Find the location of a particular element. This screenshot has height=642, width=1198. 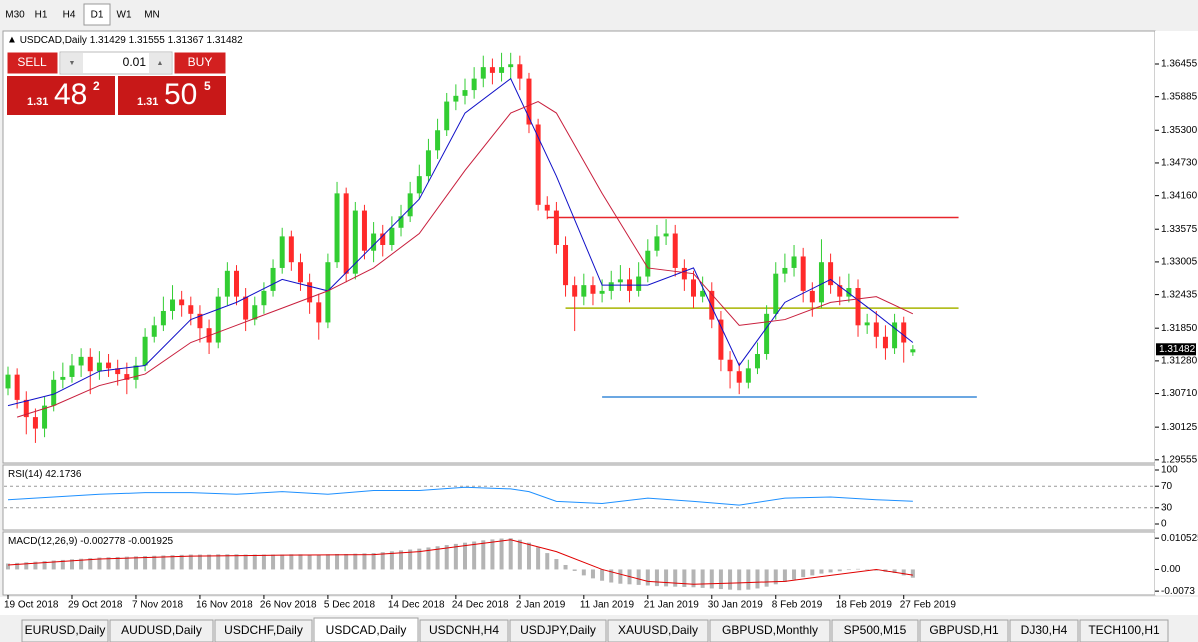

sell-button is located at coordinates (32, 63).